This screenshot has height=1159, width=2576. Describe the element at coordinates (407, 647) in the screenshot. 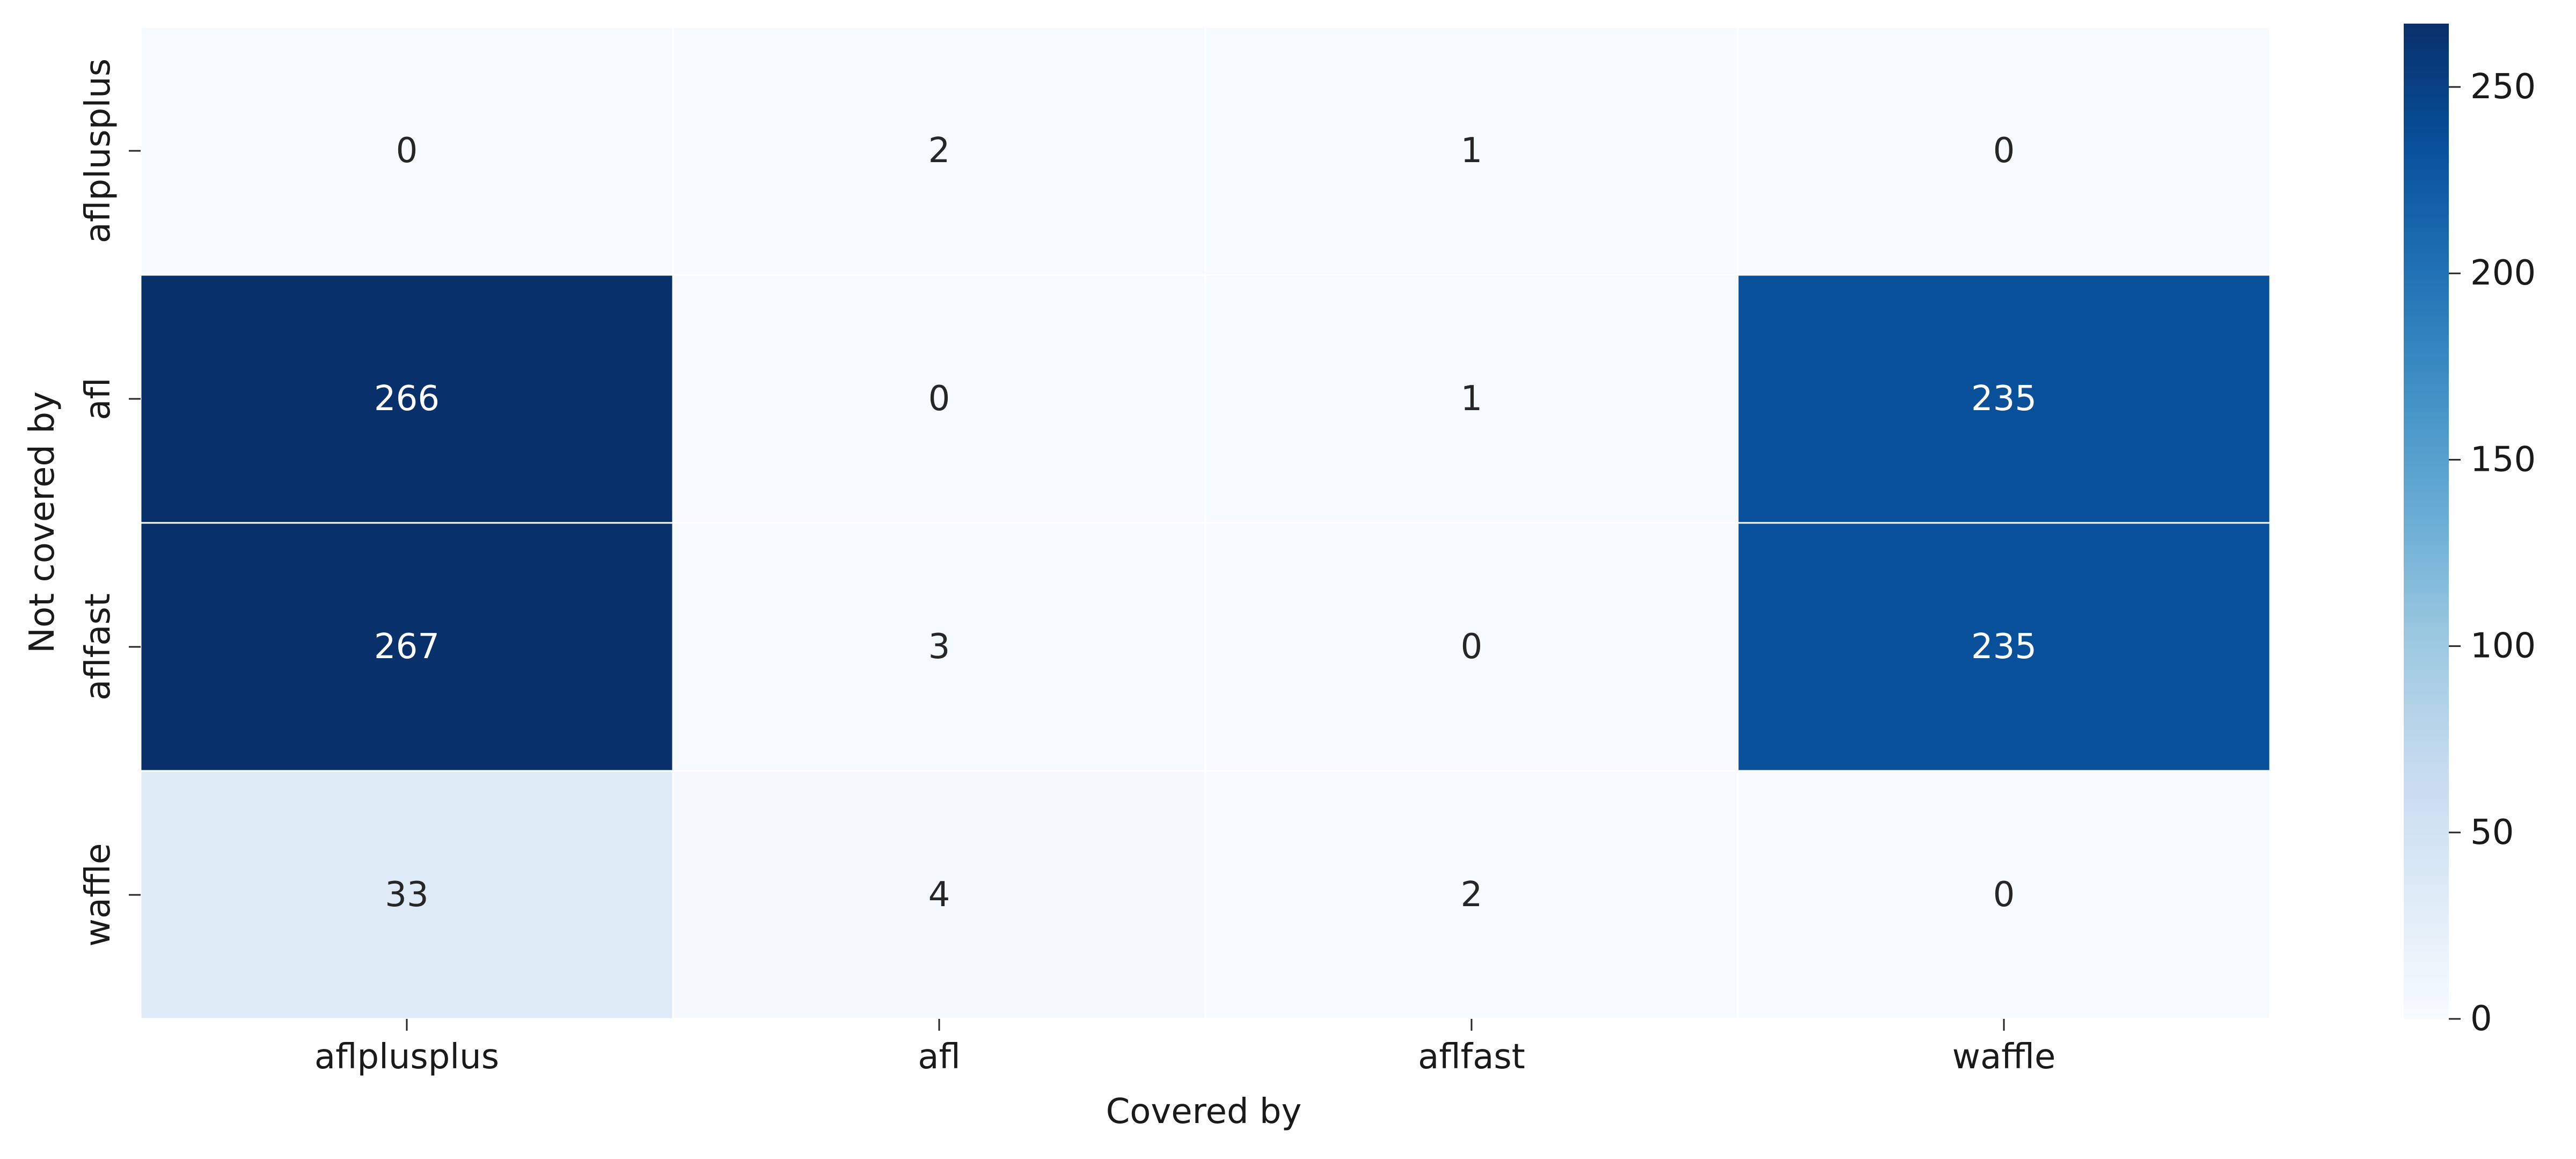

I see `cell-value-label-2-0: 267` at that location.